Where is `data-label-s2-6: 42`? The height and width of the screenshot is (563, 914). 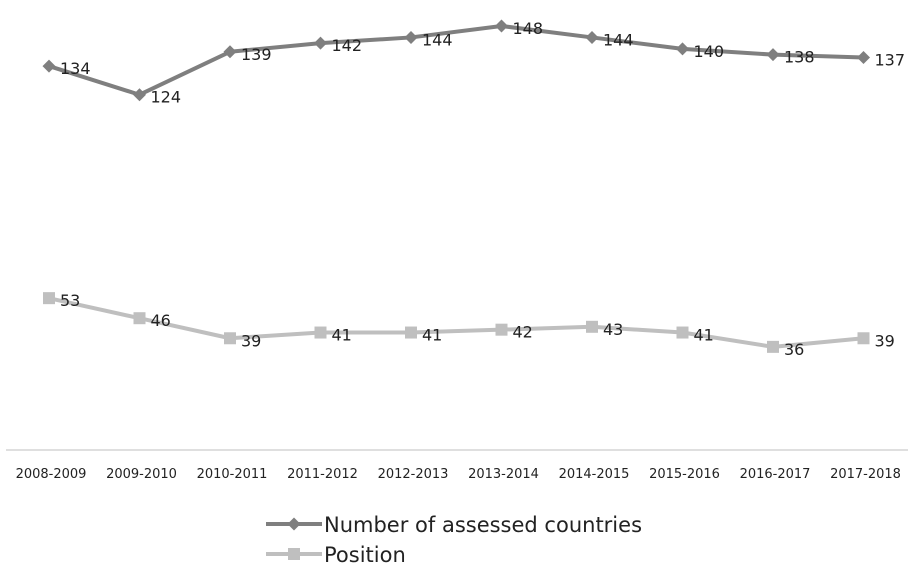
data-label-s2-6: 42 is located at coordinates (523, 332).